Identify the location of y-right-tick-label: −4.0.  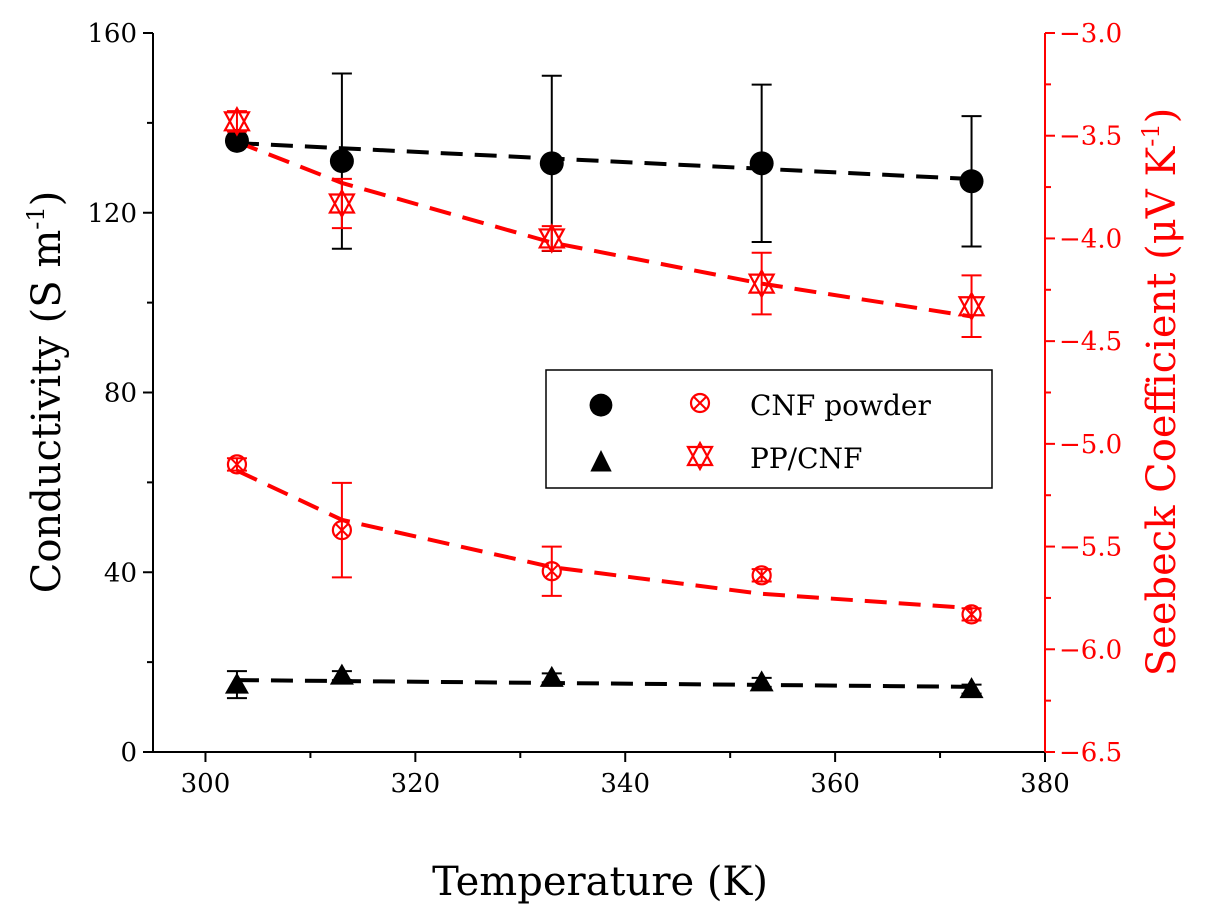
(1090, 239).